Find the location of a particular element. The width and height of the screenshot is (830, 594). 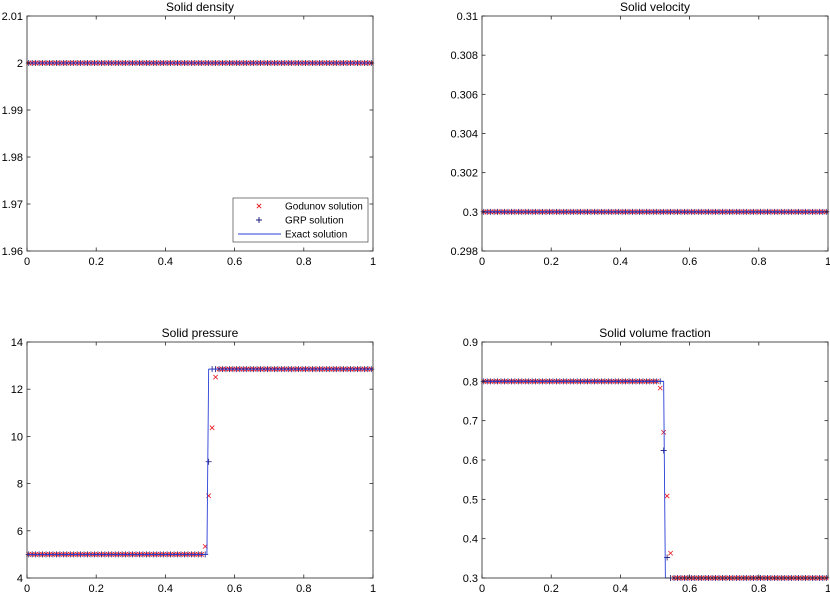

y-tick-label: 12 is located at coordinates (17, 390).